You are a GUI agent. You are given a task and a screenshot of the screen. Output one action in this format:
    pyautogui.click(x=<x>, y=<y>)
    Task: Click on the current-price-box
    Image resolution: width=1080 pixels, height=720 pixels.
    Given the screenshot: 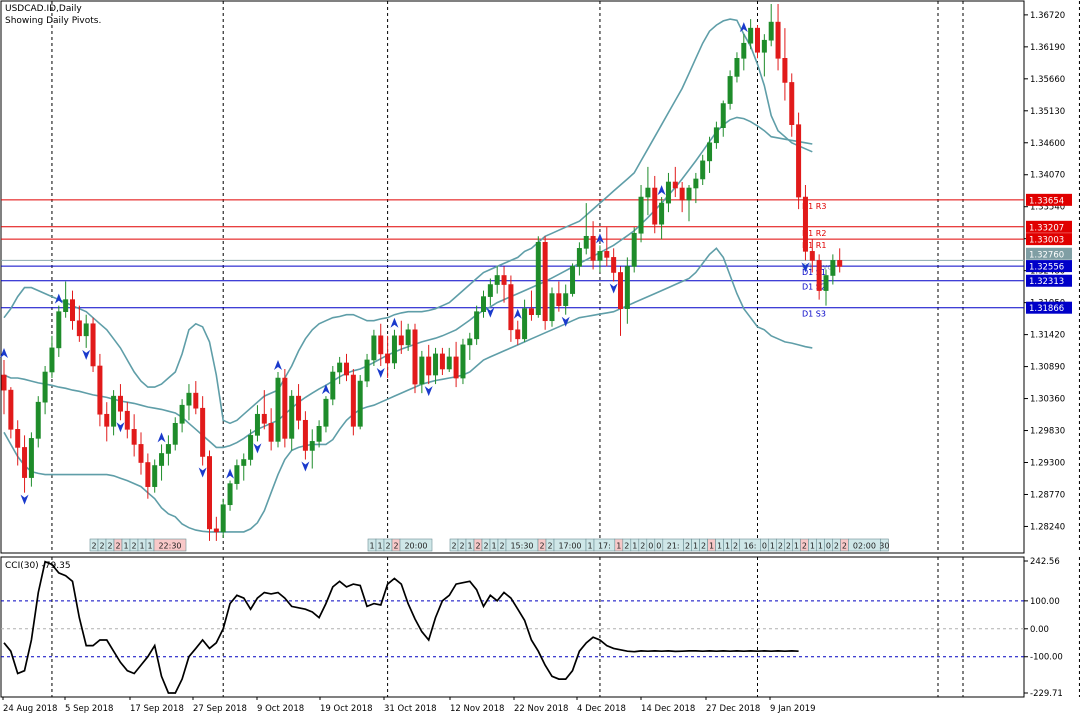 What is the action you would take?
    pyautogui.click(x=1049, y=253)
    